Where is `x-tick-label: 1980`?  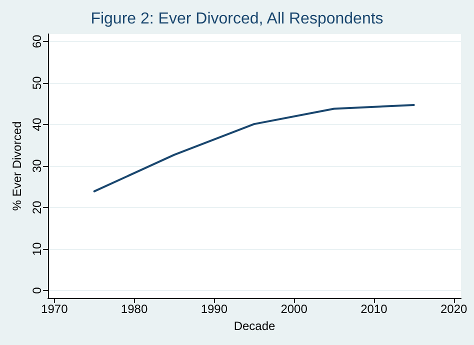
x-tick-label: 1980 is located at coordinates (134, 309).